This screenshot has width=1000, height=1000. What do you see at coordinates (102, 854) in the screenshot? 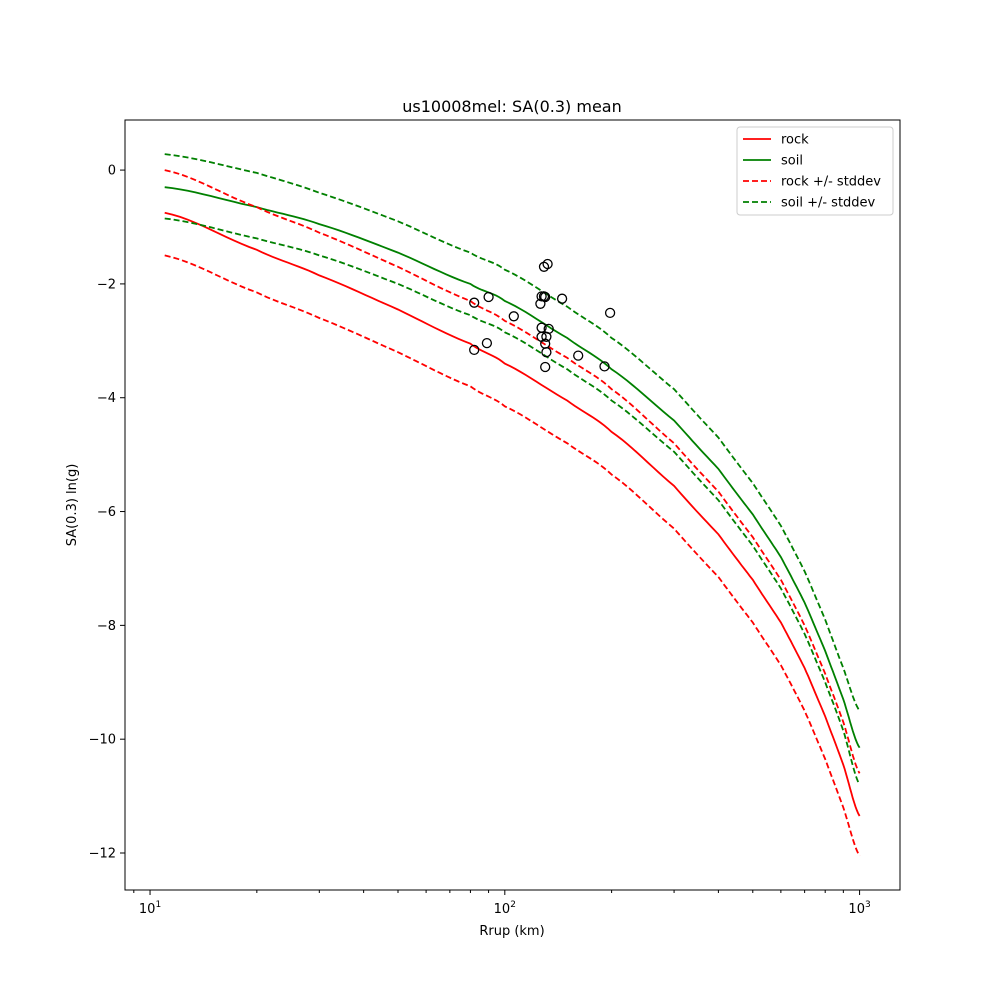
I see `y-tick-label: −12` at bounding box center [102, 854].